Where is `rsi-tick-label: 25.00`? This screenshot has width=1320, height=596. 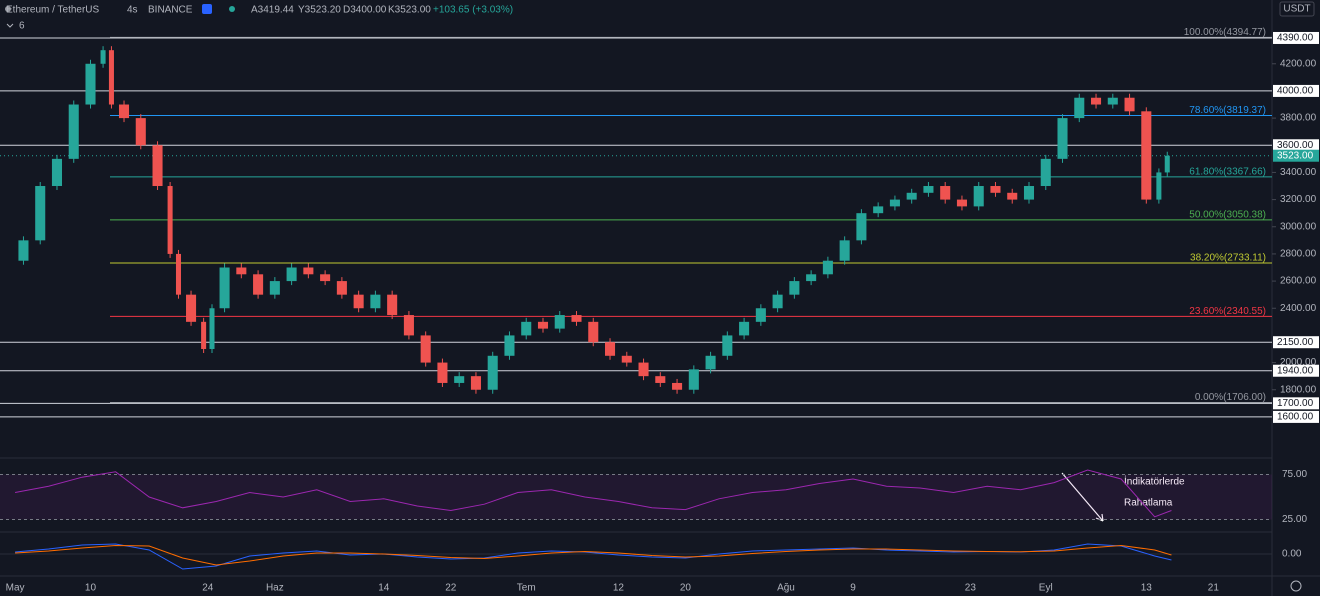
rsi-tick-label: 25.00 is located at coordinates (1294, 519).